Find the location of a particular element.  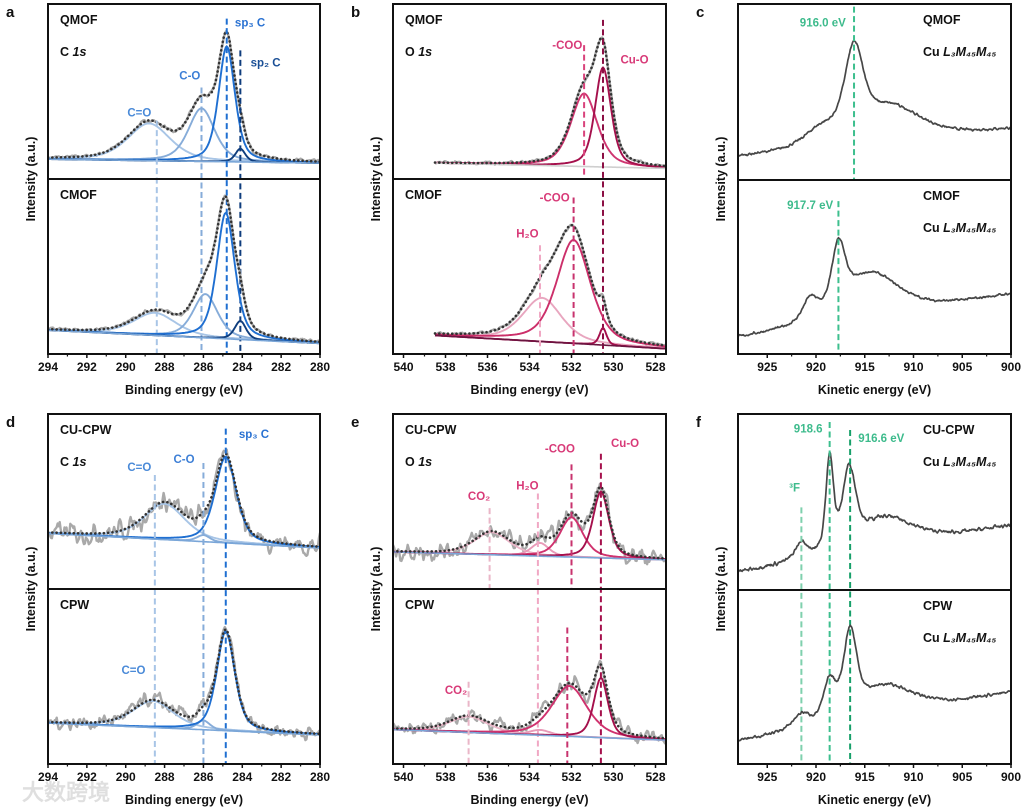

peak-annotation: Cu-O is located at coordinates (634, 61).